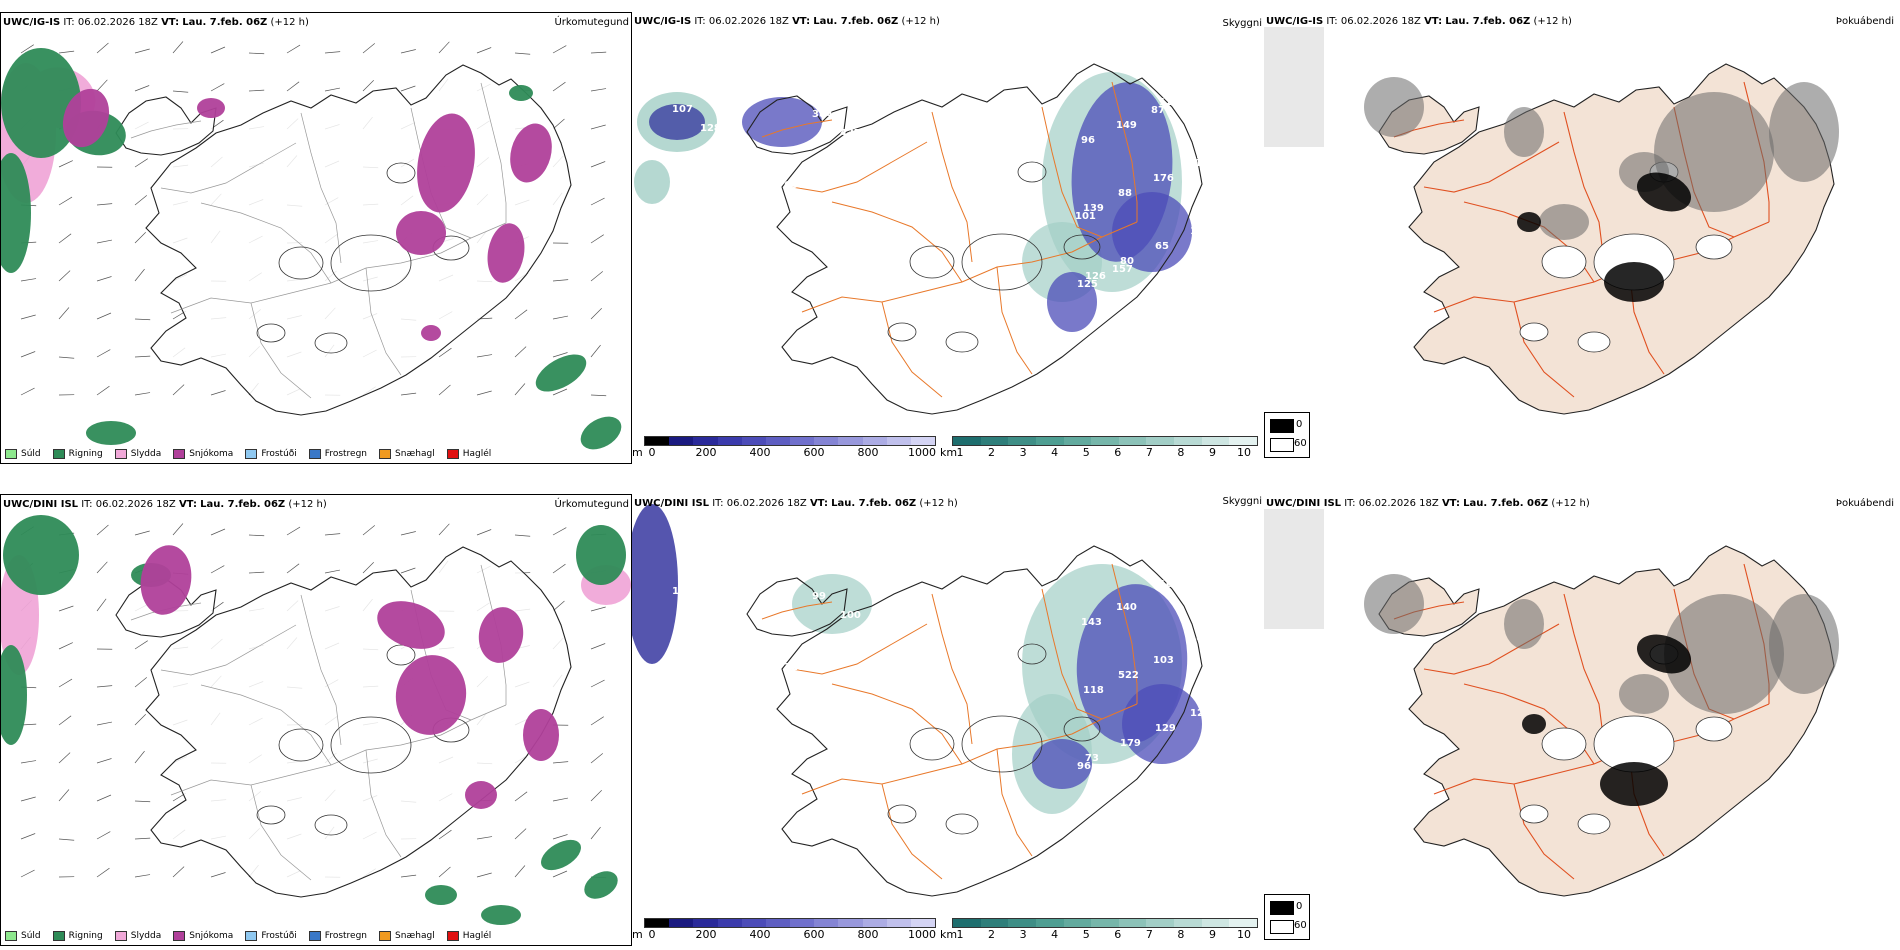 The height and width of the screenshot is (950, 1900). What do you see at coordinates (1200, 231) in the screenshot?
I see `height-value-label: 138` at bounding box center [1200, 231].